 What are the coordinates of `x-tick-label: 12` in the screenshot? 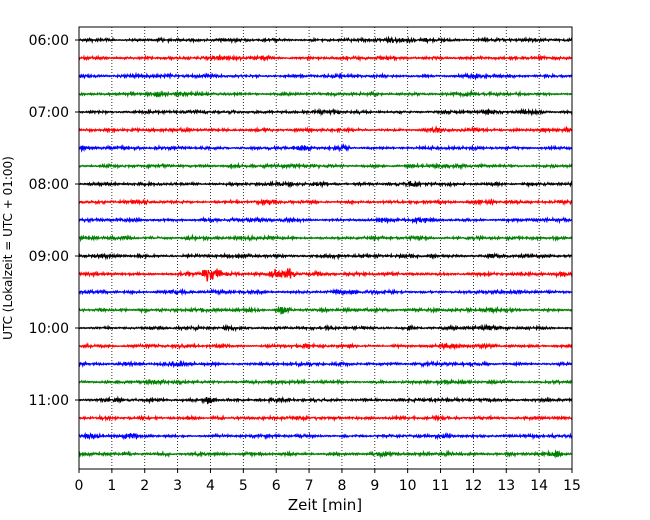 It's located at (473, 486).